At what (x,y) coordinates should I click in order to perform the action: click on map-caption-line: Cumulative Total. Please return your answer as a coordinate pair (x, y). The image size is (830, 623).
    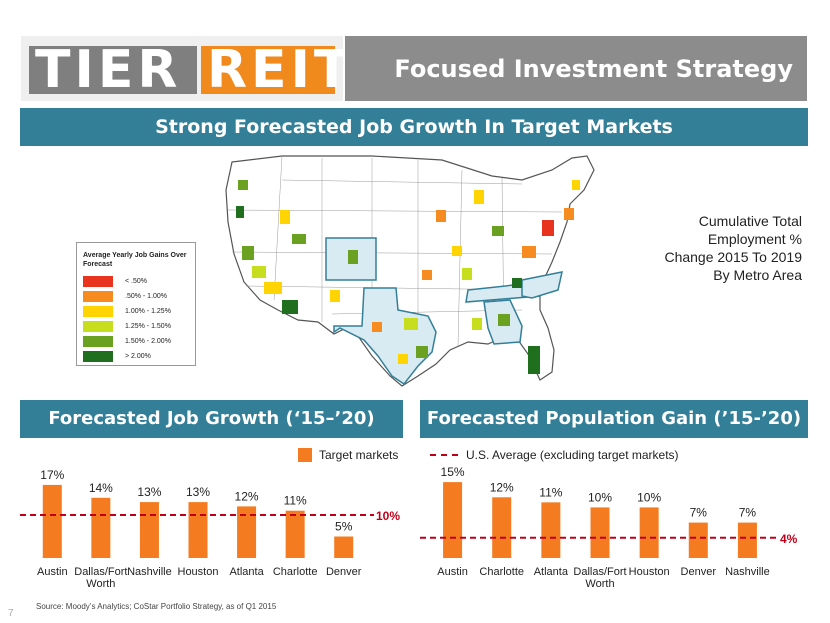
    Looking at the image, I should click on (750, 221).